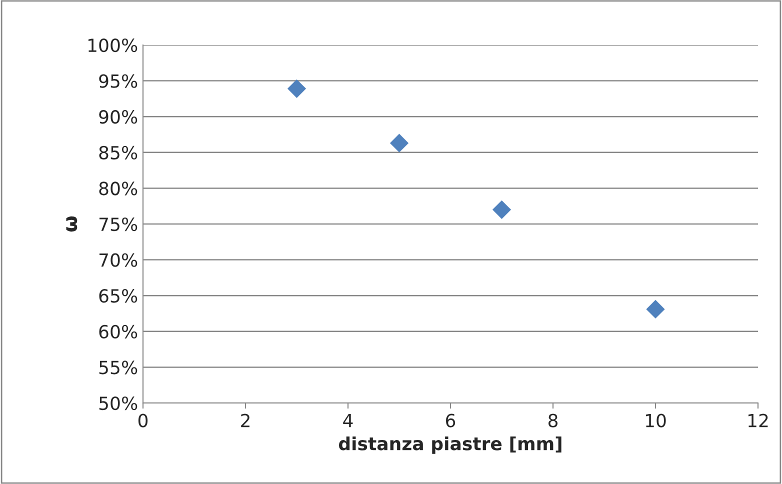  Describe the element at coordinates (118, 260) in the screenshot. I see `y-tick-label: 70%` at that location.